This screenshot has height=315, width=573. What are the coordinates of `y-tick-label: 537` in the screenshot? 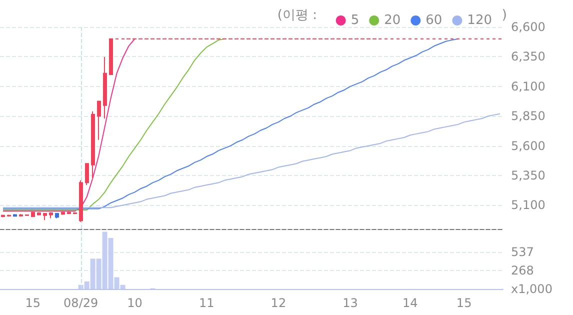 It's located at (522, 251).